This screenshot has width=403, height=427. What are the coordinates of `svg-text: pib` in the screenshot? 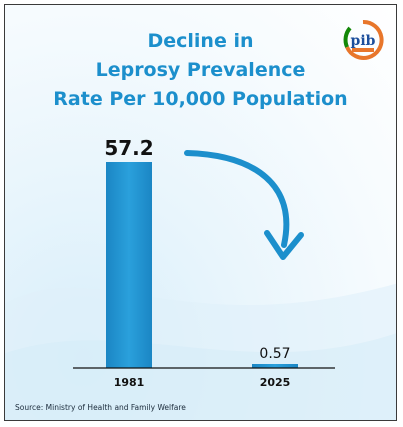 It's located at (363, 41).